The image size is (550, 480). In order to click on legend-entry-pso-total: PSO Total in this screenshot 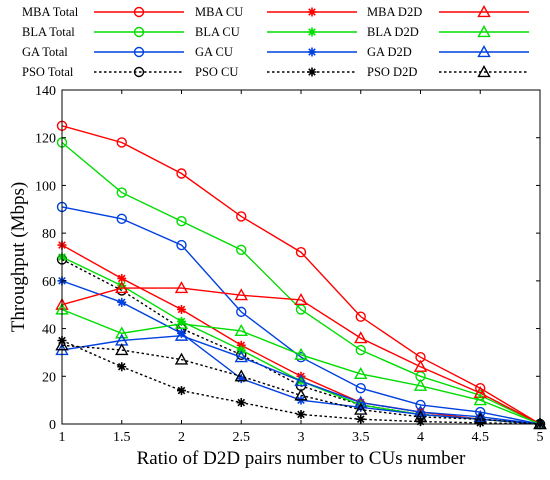, I will do `click(103, 72)`.